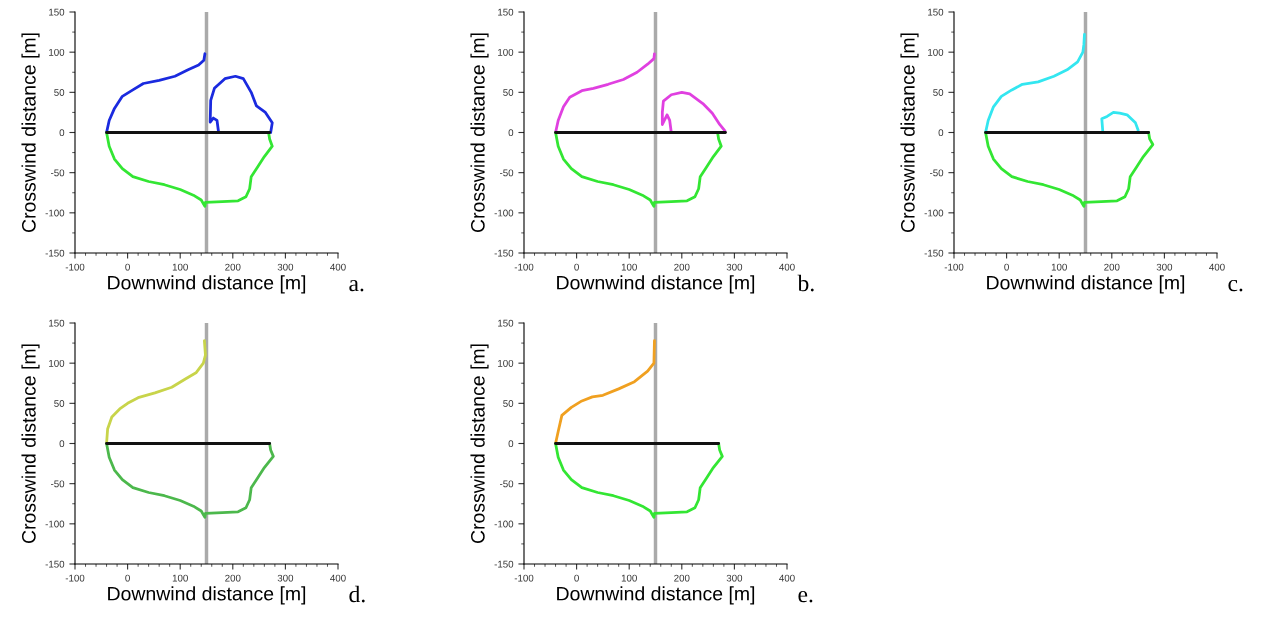 This screenshot has height=624, width=1284. What do you see at coordinates (356, 286) in the screenshot?
I see `text: a.` at bounding box center [356, 286].